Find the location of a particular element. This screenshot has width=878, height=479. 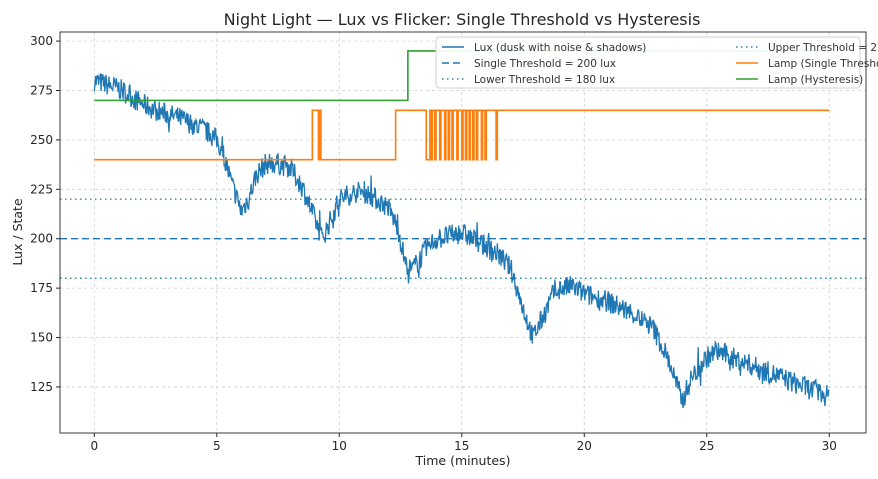

y-tick-label: 275 is located at coordinates (41, 90).